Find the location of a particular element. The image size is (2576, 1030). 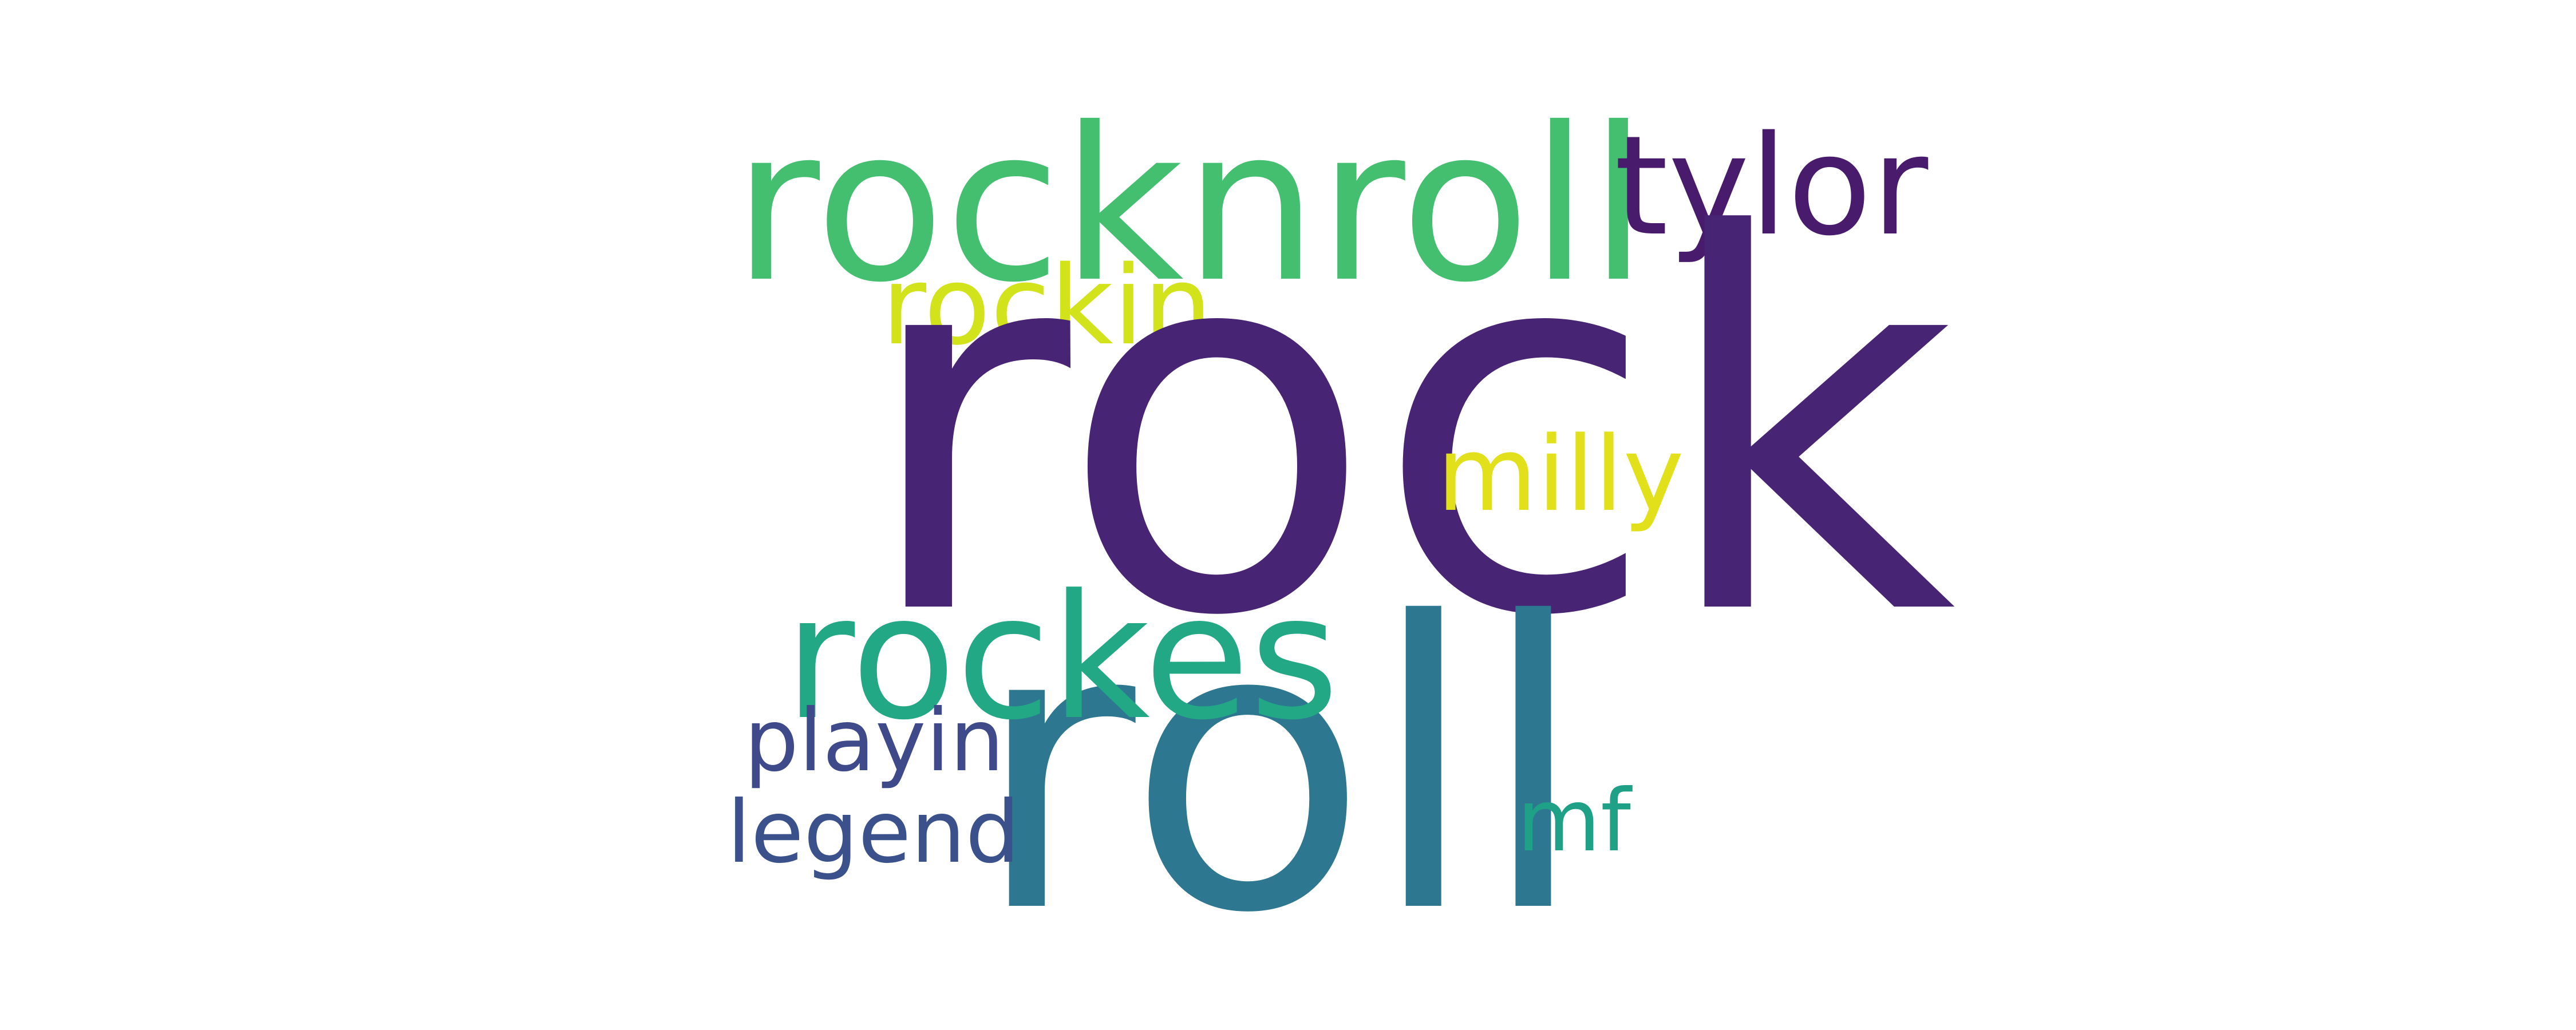

word-playin: playin is located at coordinates (874, 741).